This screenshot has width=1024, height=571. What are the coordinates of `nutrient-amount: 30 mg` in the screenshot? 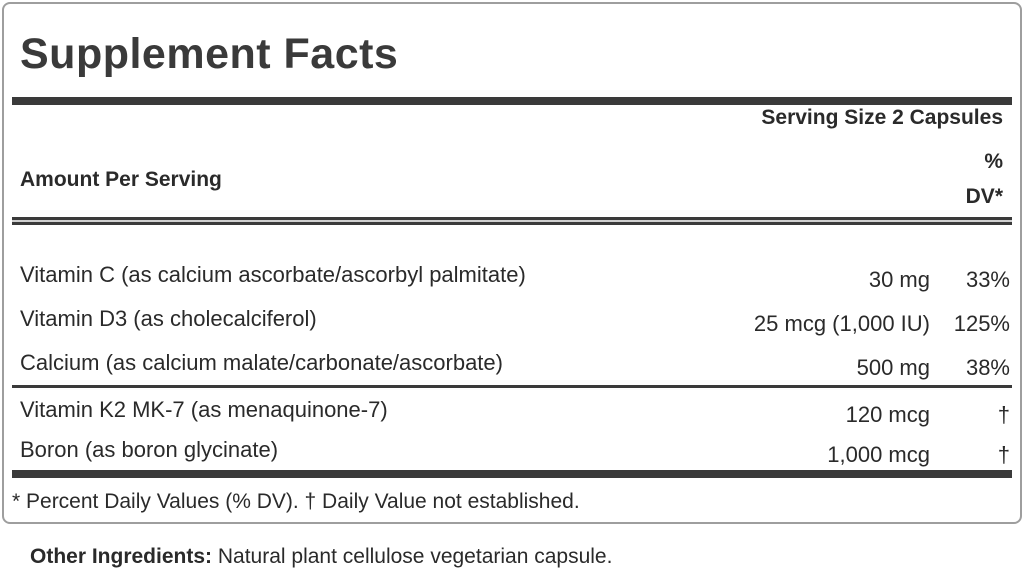 It's located at (899, 279).